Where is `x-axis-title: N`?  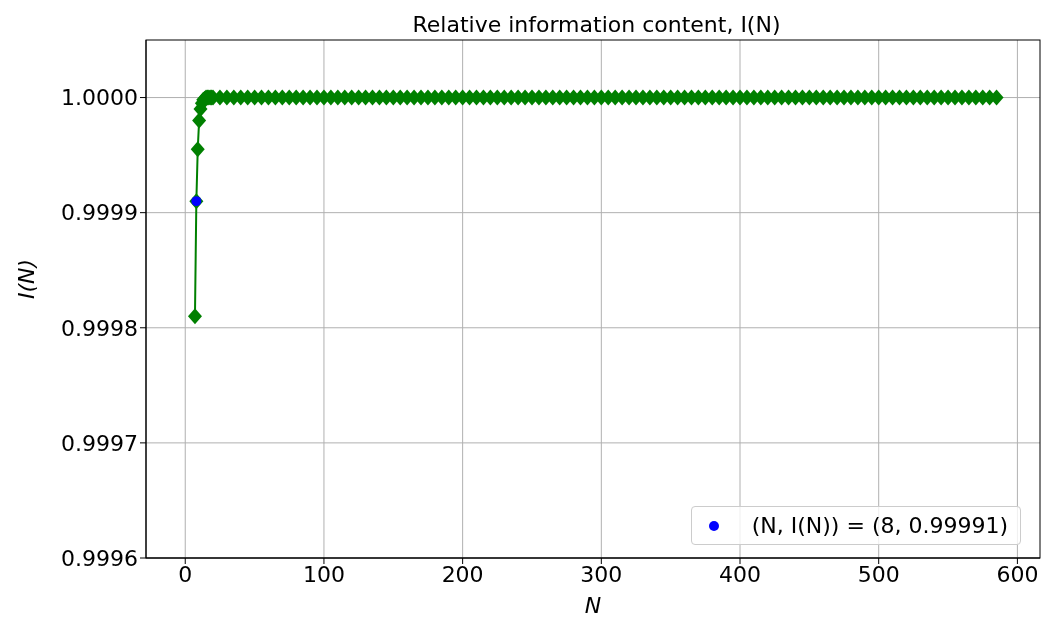
x-axis-title: N is located at coordinates (593, 605).